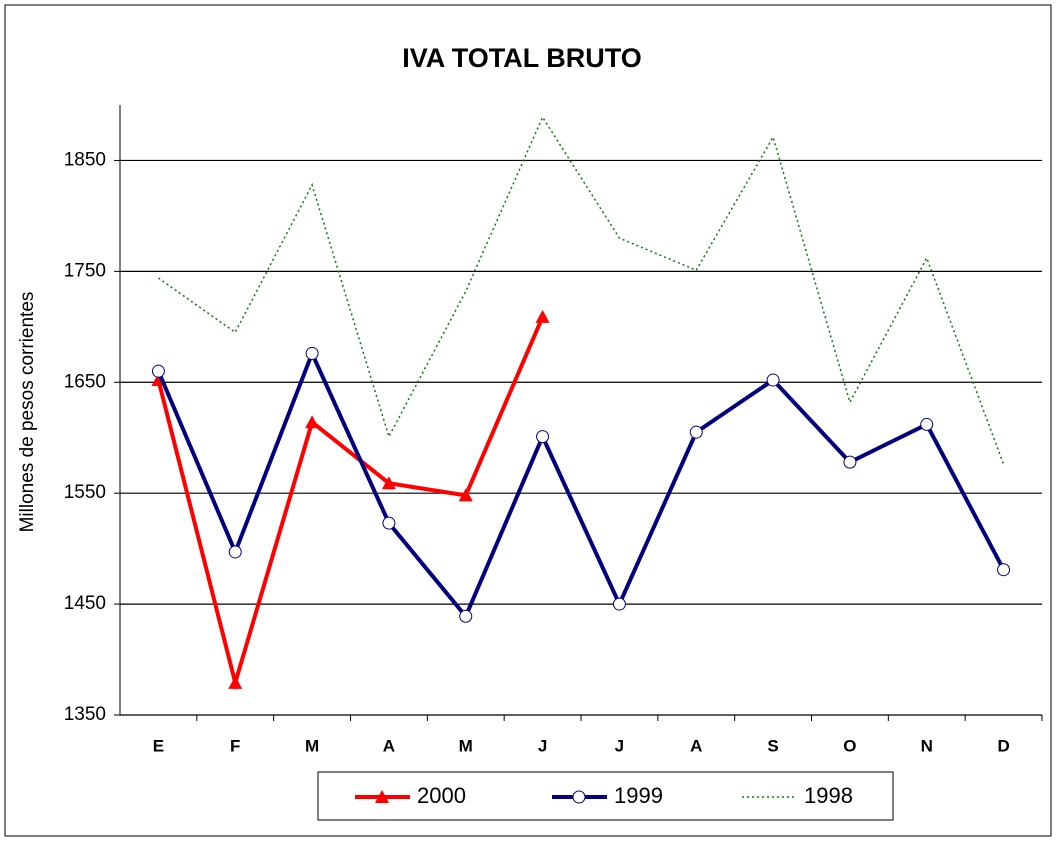 The image size is (1059, 846). What do you see at coordinates (1003, 745) in the screenshot?
I see `x-tick-label: D` at bounding box center [1003, 745].